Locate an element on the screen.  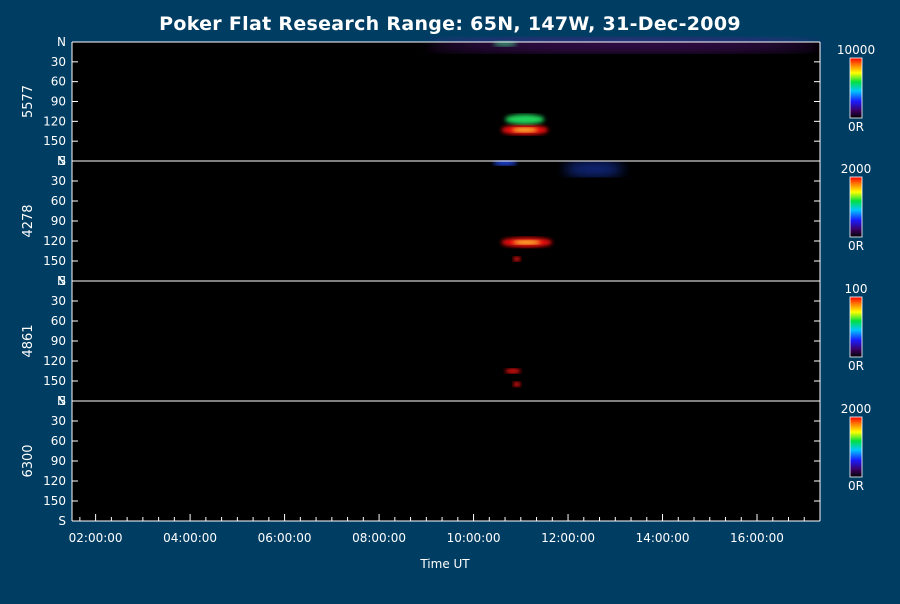
x-tick-label: 06:00:00 is located at coordinates (285, 538).